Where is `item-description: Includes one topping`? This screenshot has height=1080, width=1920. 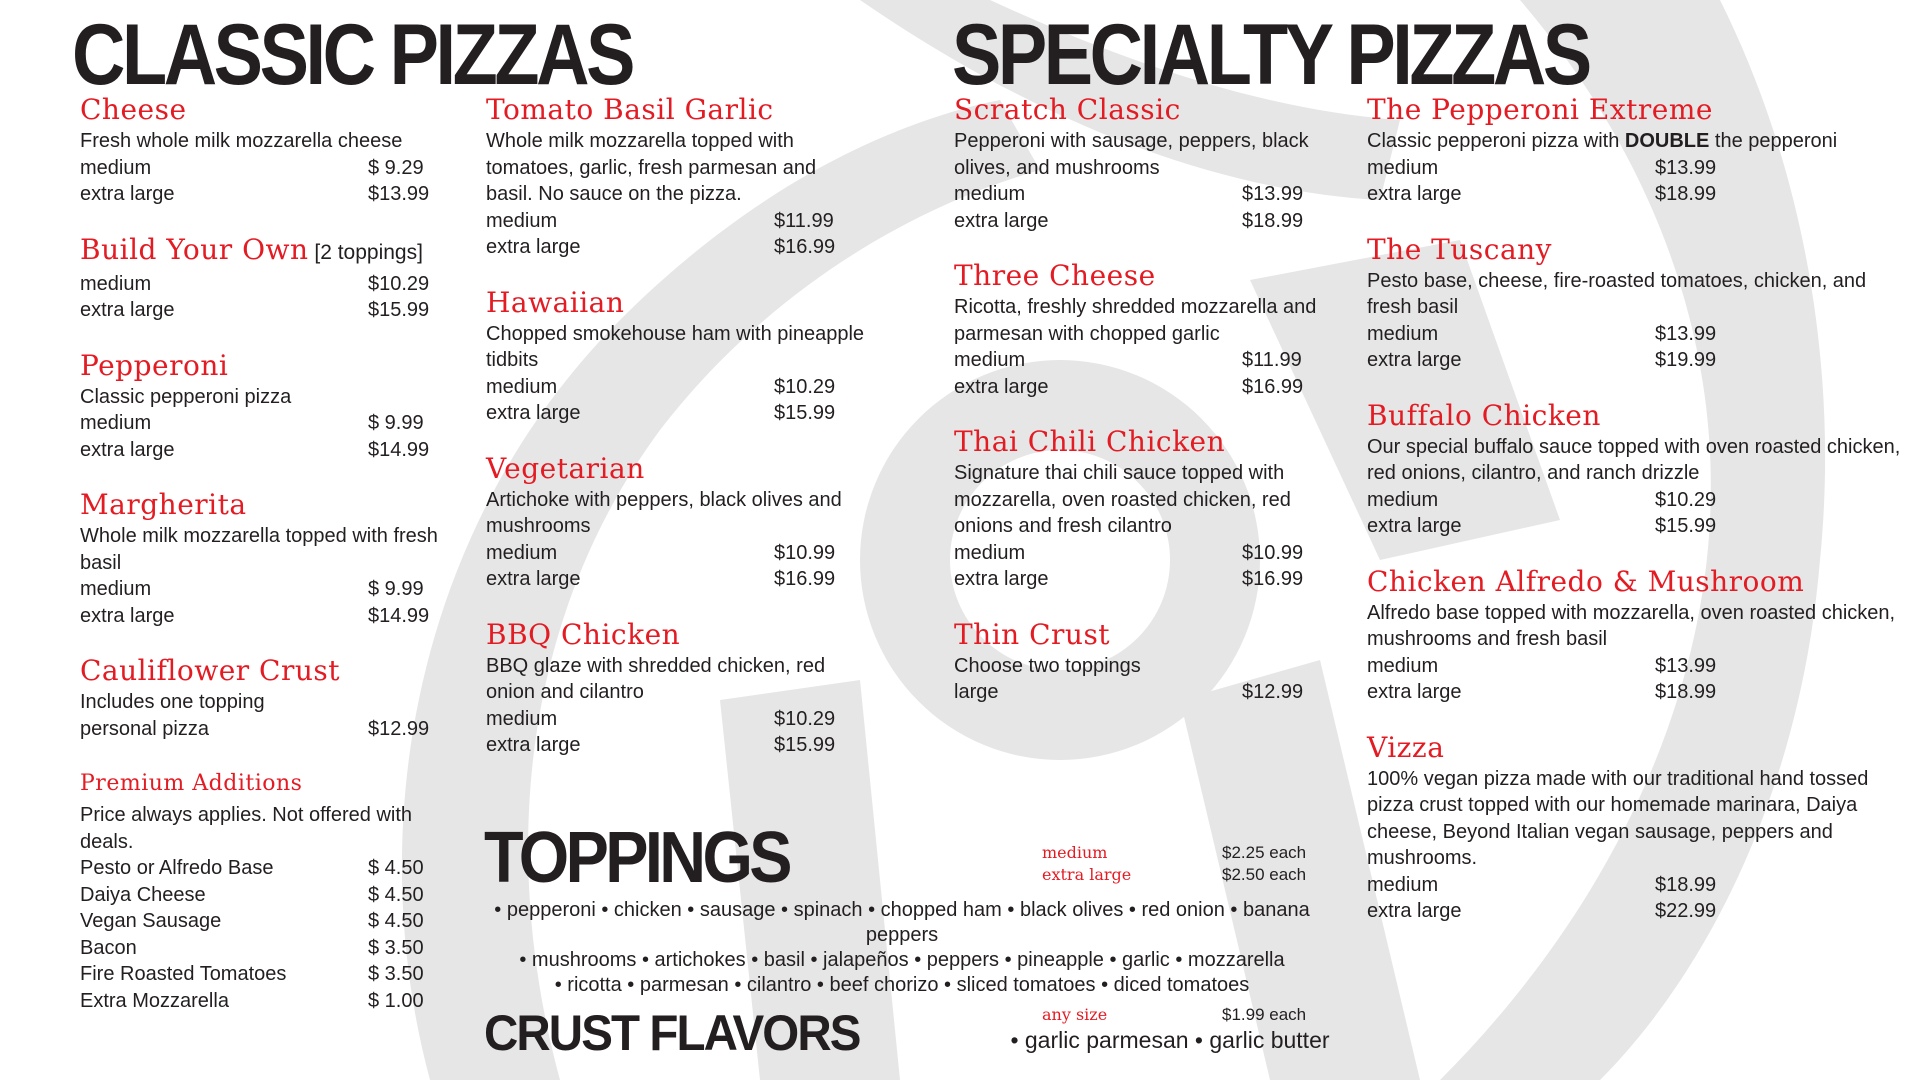 item-description: Includes one topping is located at coordinates (172, 702).